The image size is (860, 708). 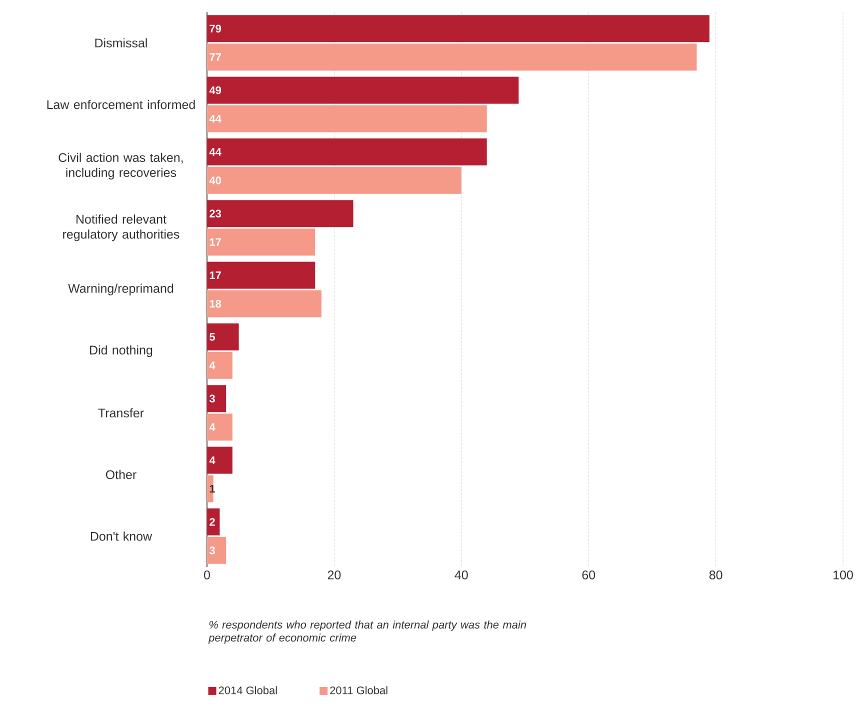 What do you see at coordinates (247, 690) in the screenshot?
I see `legend-label: 2014 Global` at bounding box center [247, 690].